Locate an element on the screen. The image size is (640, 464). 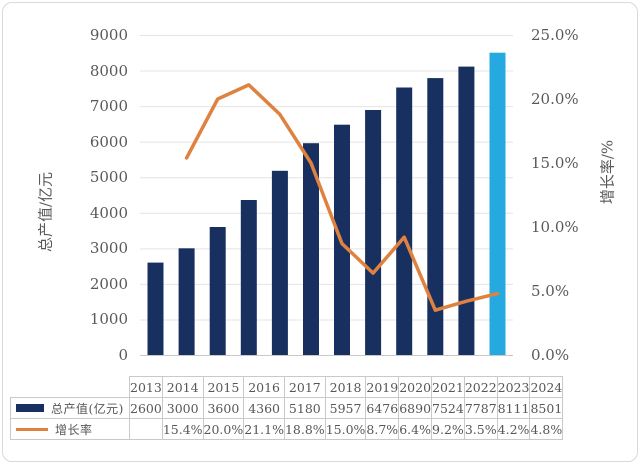
value-cell: 8.7% is located at coordinates (382, 429).